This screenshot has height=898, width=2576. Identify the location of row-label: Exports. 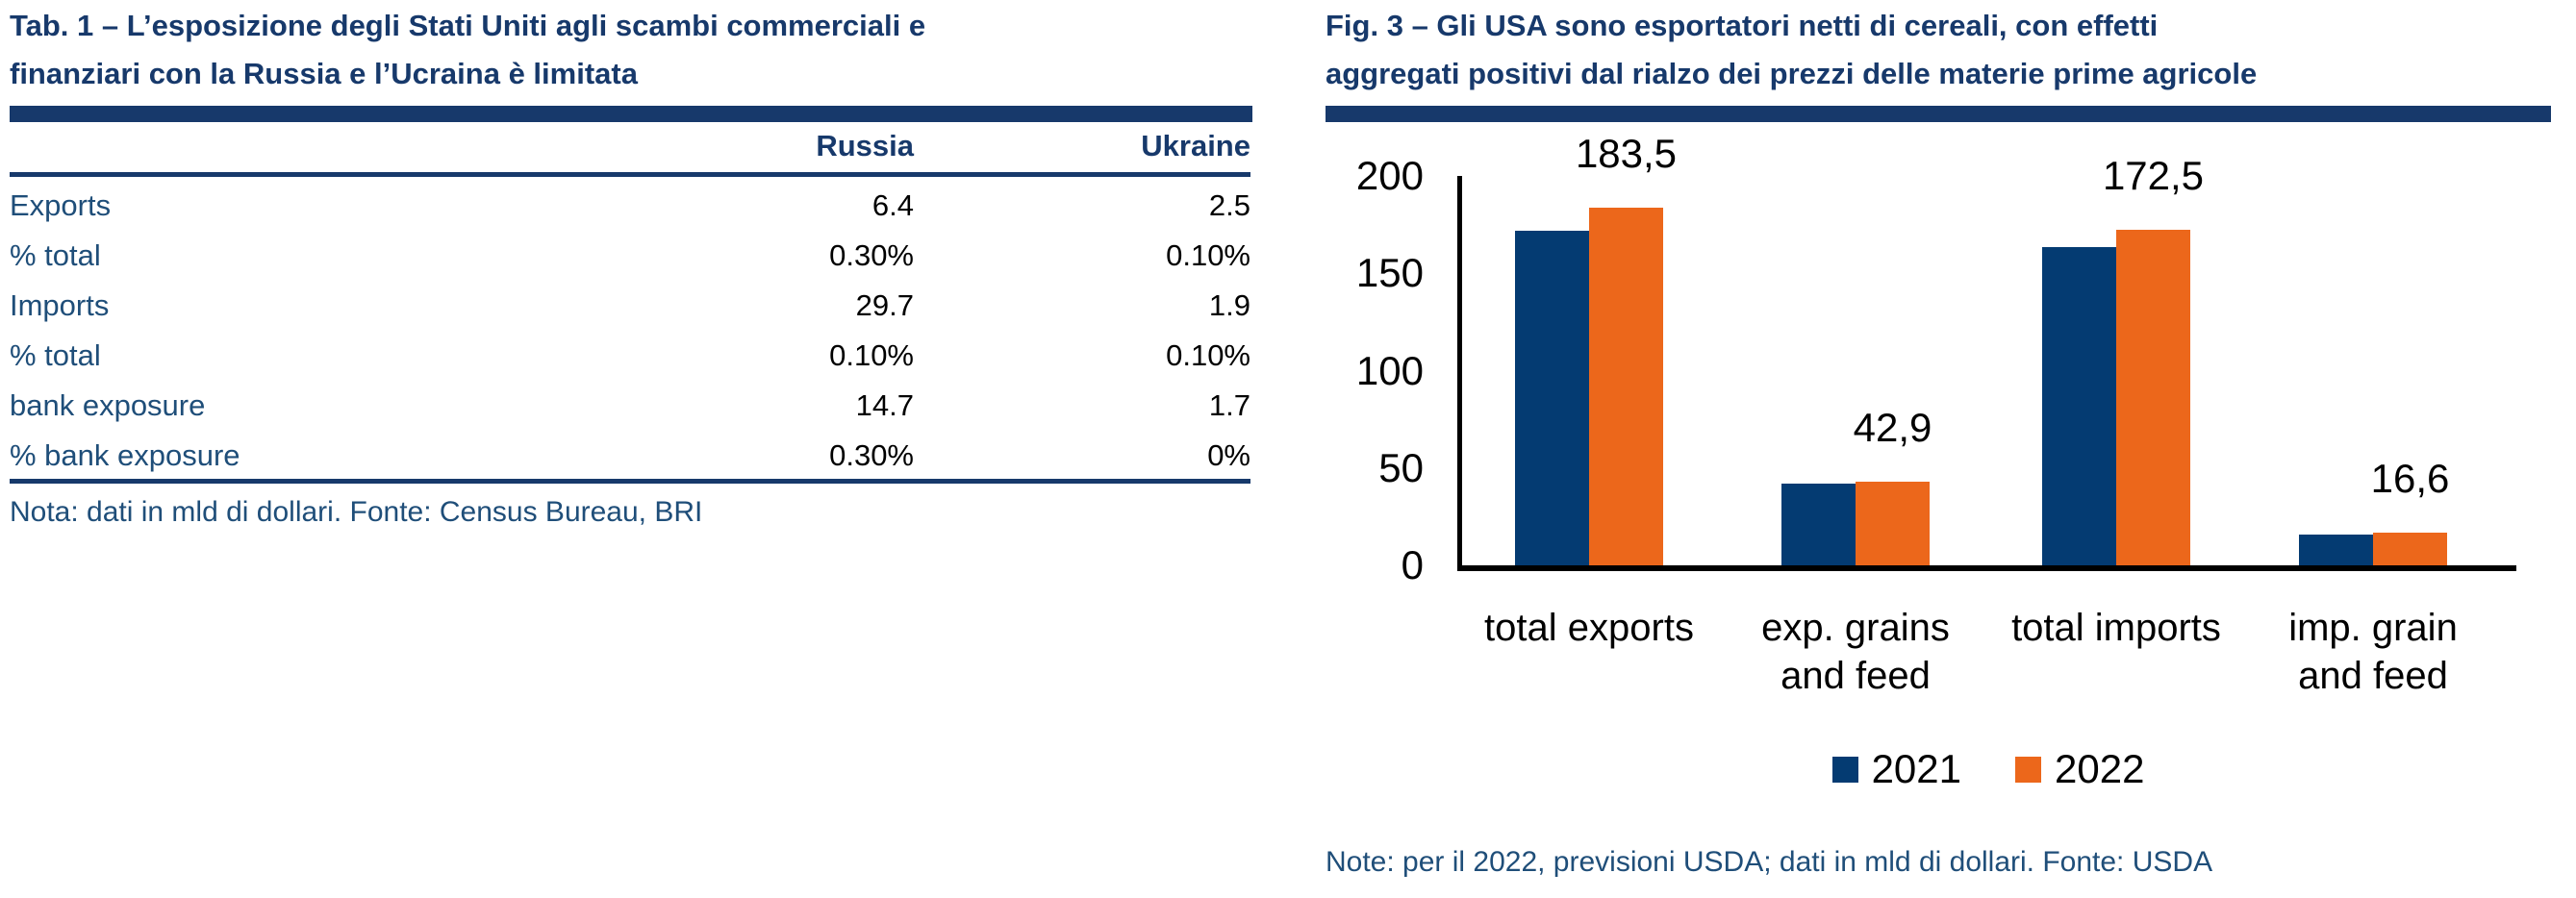
(61, 205).